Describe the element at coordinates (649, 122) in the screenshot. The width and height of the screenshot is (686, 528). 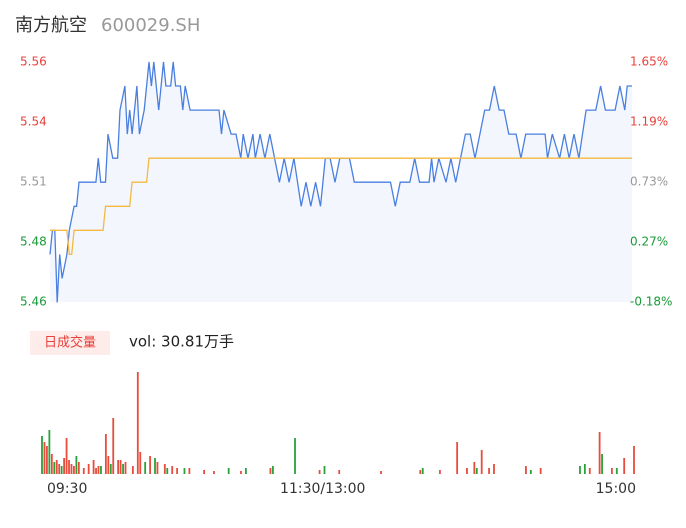
I see `y2-tick-label: 1.19%` at that location.